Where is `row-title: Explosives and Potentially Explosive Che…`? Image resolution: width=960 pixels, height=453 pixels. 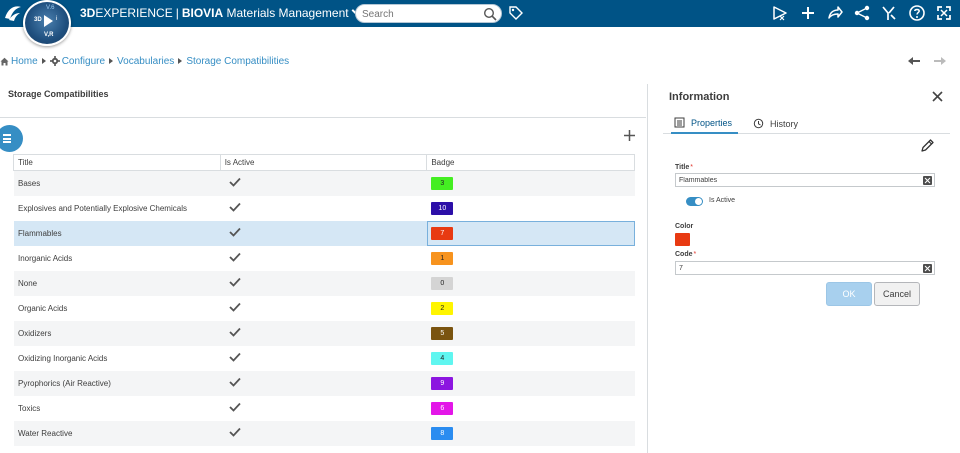
row-title: Explosives and Potentially Explosive Che… is located at coordinates (117, 208).